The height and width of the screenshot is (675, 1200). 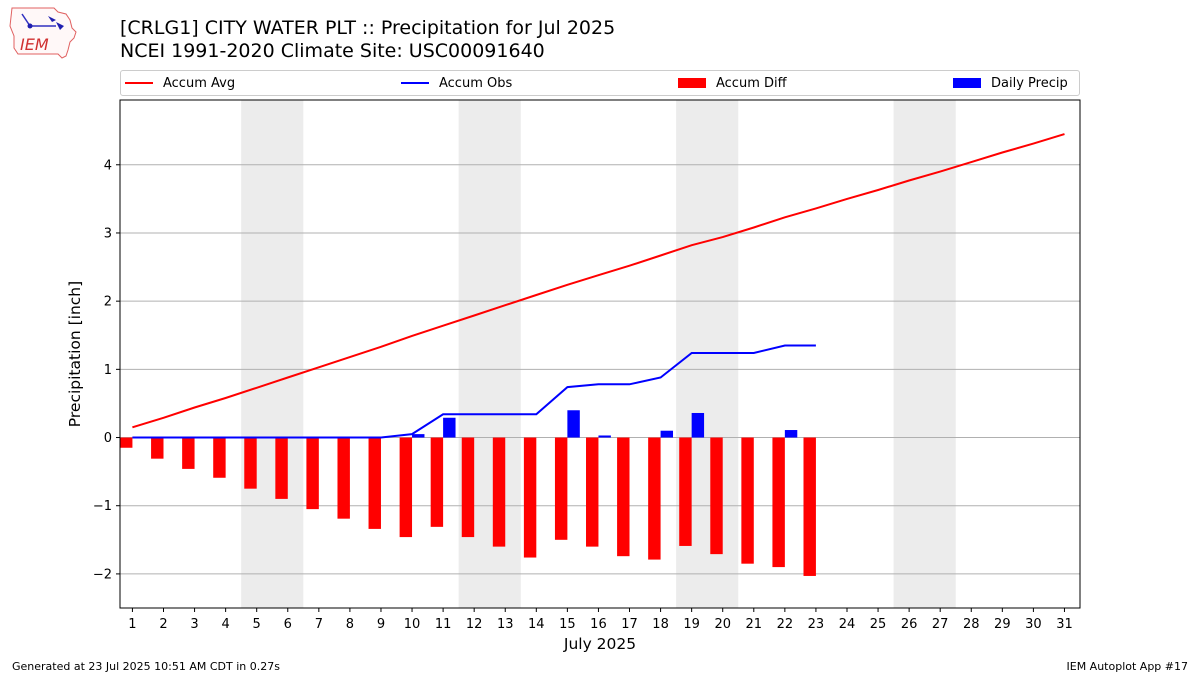 What do you see at coordinates (598, 624) in the screenshot?
I see `x-tick-label: 16` at bounding box center [598, 624].